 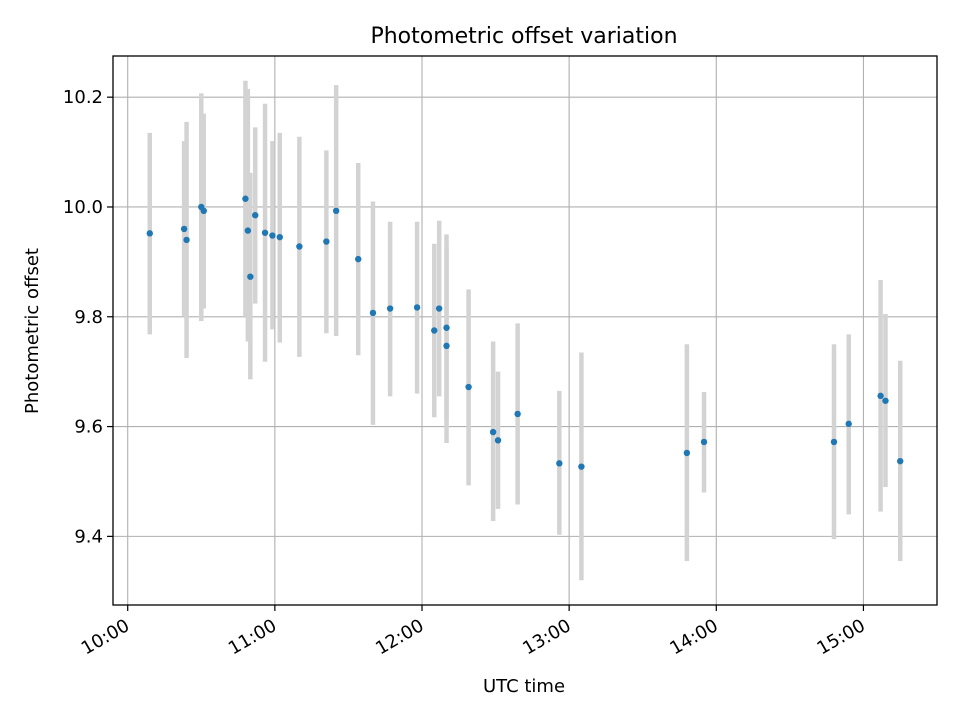 What do you see at coordinates (88, 536) in the screenshot?
I see `y-tick-label: 9.4` at bounding box center [88, 536].